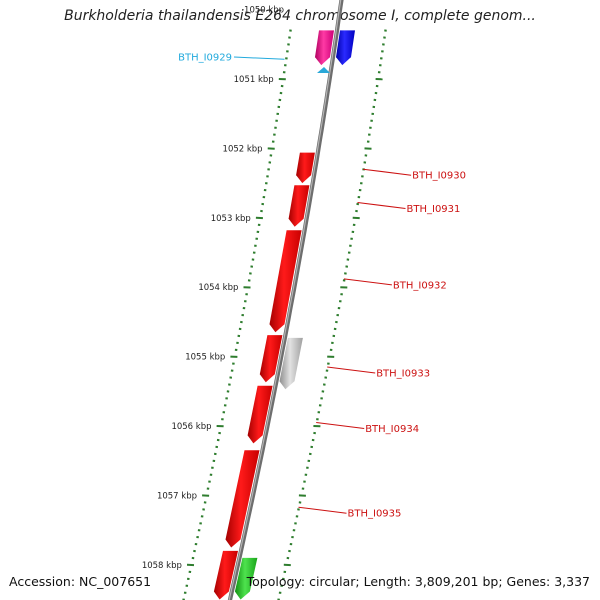  Describe the element at coordinates (420, 285) in the screenshot. I see `gene-label: BTH_I0932` at that location.